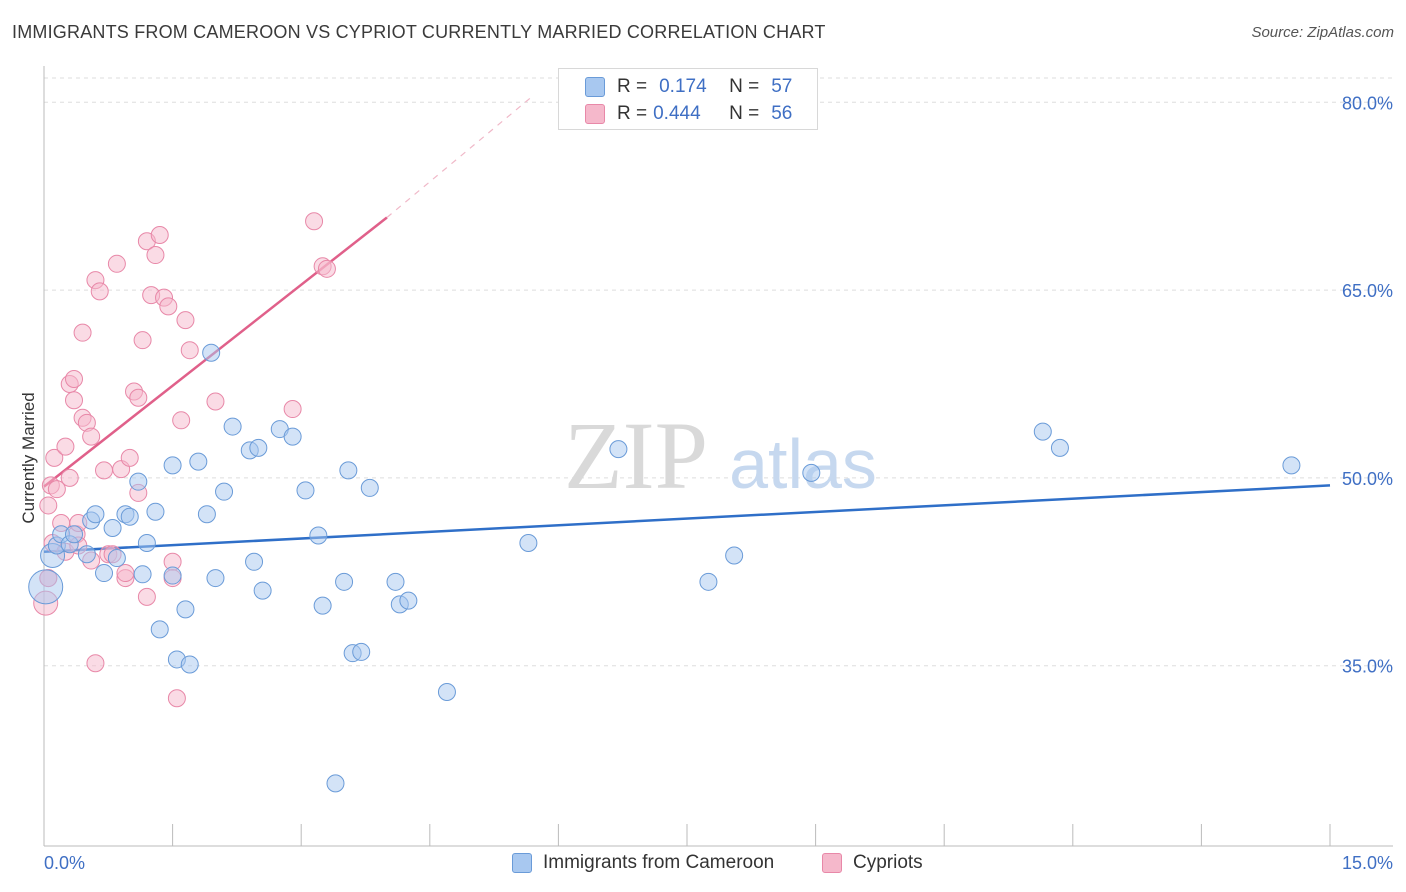  Describe the element at coordinates (687, 519) in the screenshot. I see `trend-line-cameroon` at that location.